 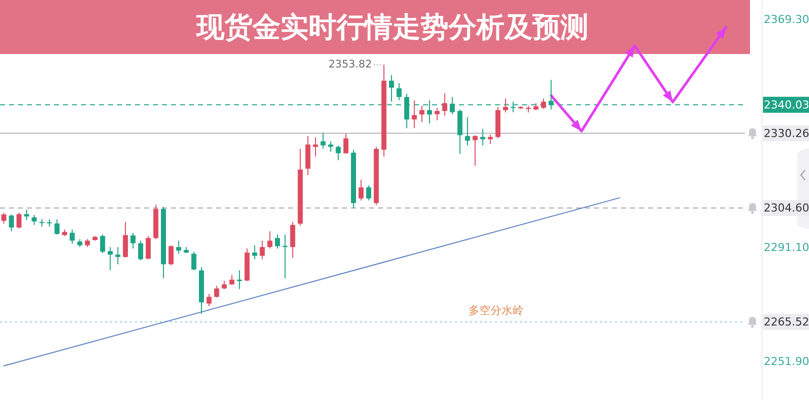 What do you see at coordinates (350, 64) in the screenshot?
I see `annotation: 2353.82` at bounding box center [350, 64].